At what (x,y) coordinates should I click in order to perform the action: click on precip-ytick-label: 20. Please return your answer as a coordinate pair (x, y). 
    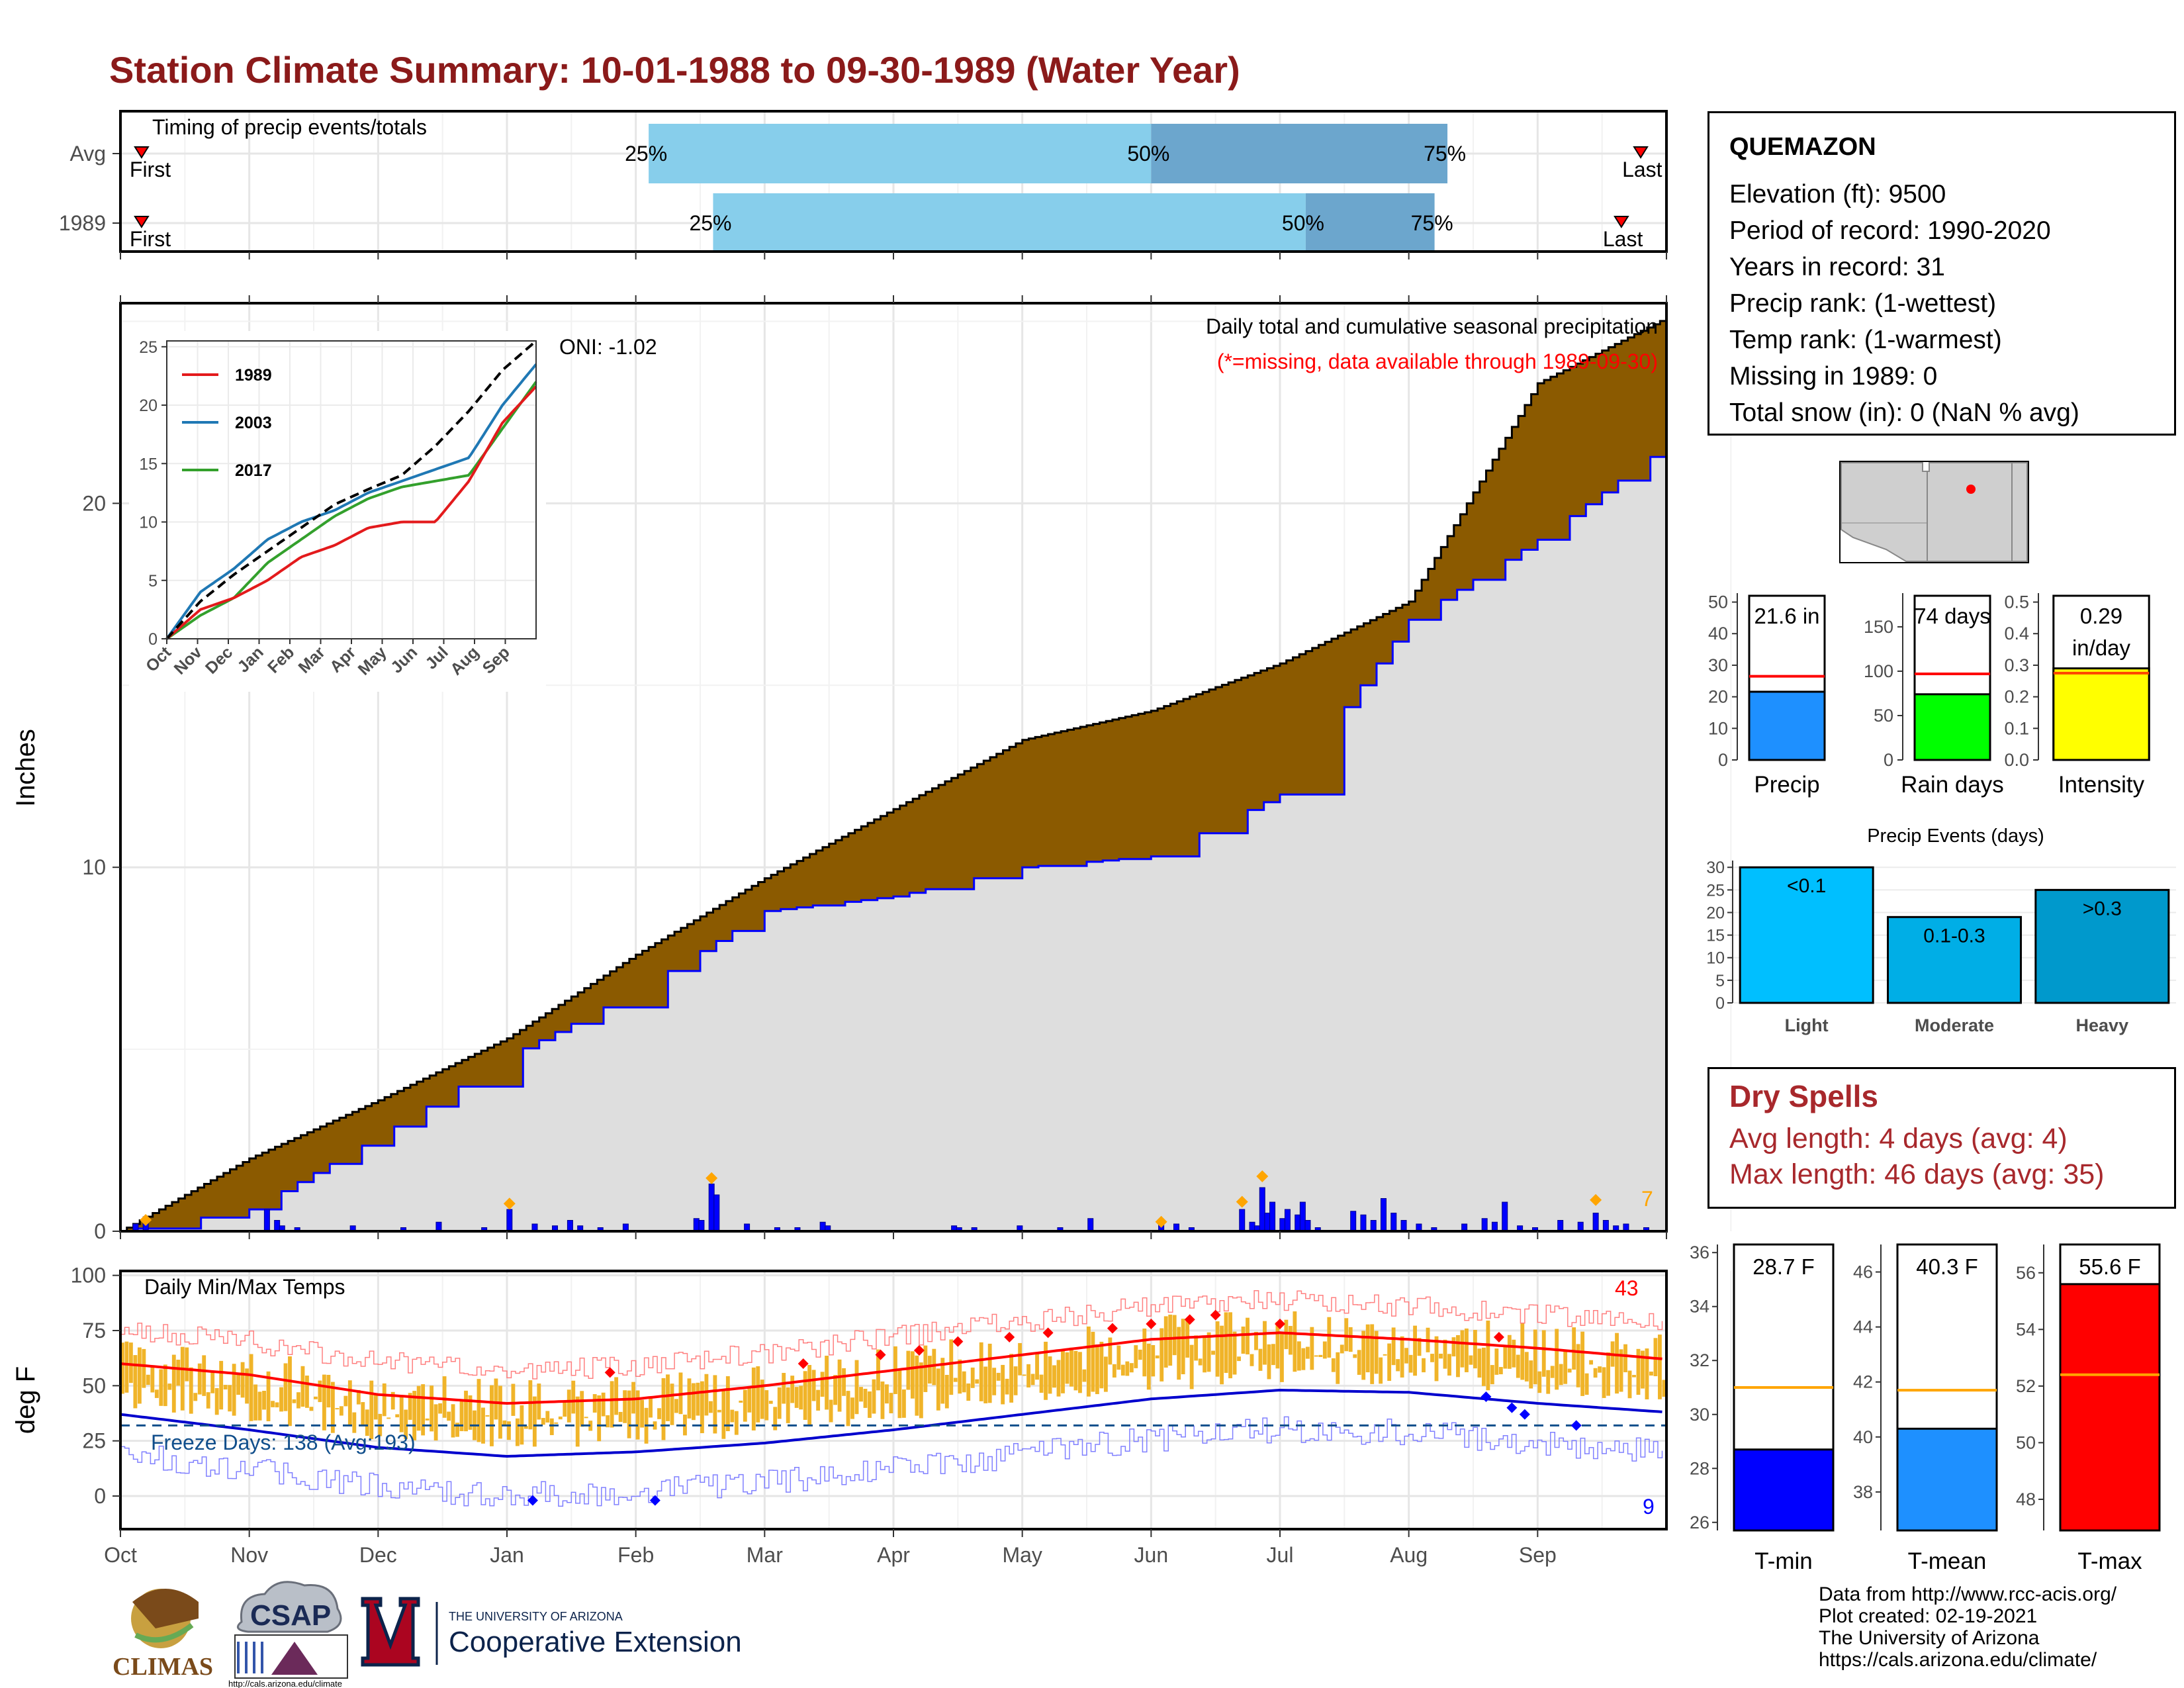
    Looking at the image, I should click on (94, 503).